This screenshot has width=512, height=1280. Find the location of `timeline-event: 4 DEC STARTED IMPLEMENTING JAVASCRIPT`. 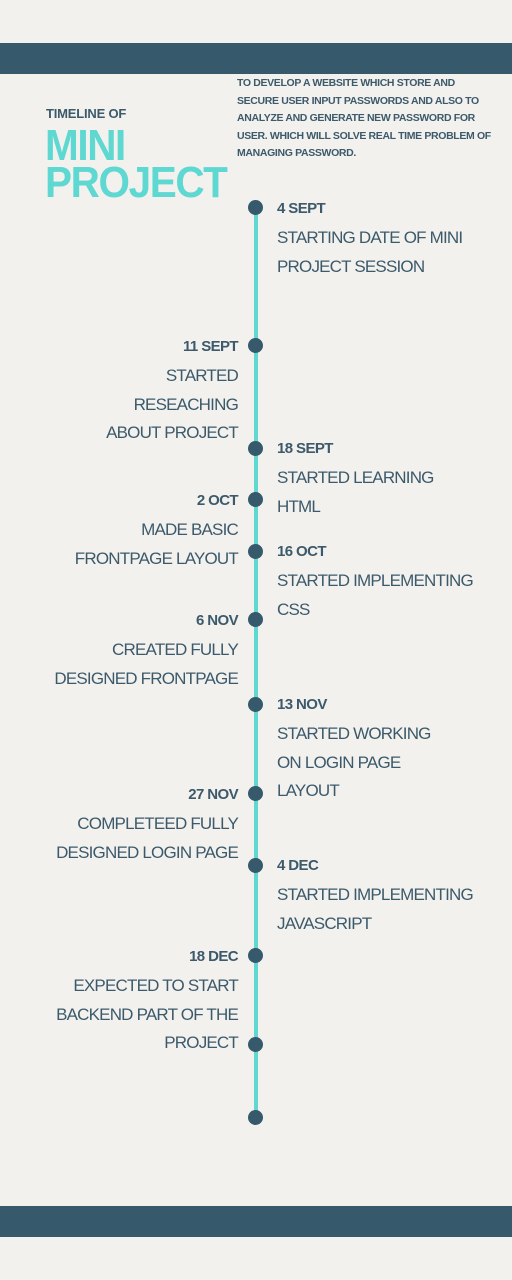

timeline-event: 4 DEC STARTED IMPLEMENTING JAVASCRIPT is located at coordinates (375, 897).